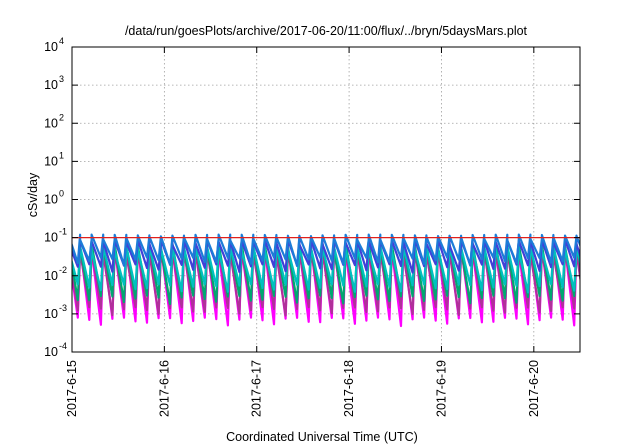  What do you see at coordinates (534, 388) in the screenshot?
I see `x-tick-label: 2017-6-20` at bounding box center [534, 388].